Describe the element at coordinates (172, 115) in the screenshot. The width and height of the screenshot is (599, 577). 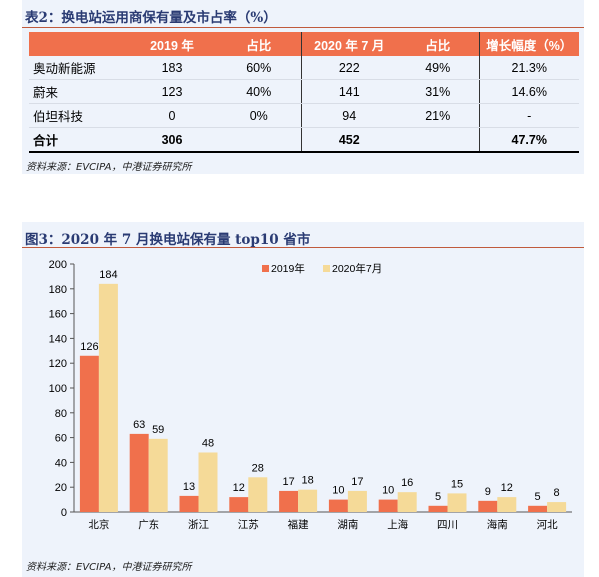
I see `table-cell: 0` at that location.